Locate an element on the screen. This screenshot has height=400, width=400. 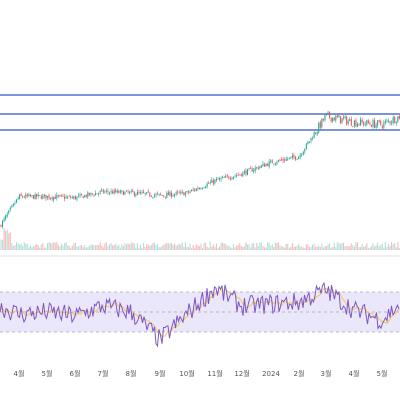
x-tick-label: 12월 is located at coordinates (241, 373).